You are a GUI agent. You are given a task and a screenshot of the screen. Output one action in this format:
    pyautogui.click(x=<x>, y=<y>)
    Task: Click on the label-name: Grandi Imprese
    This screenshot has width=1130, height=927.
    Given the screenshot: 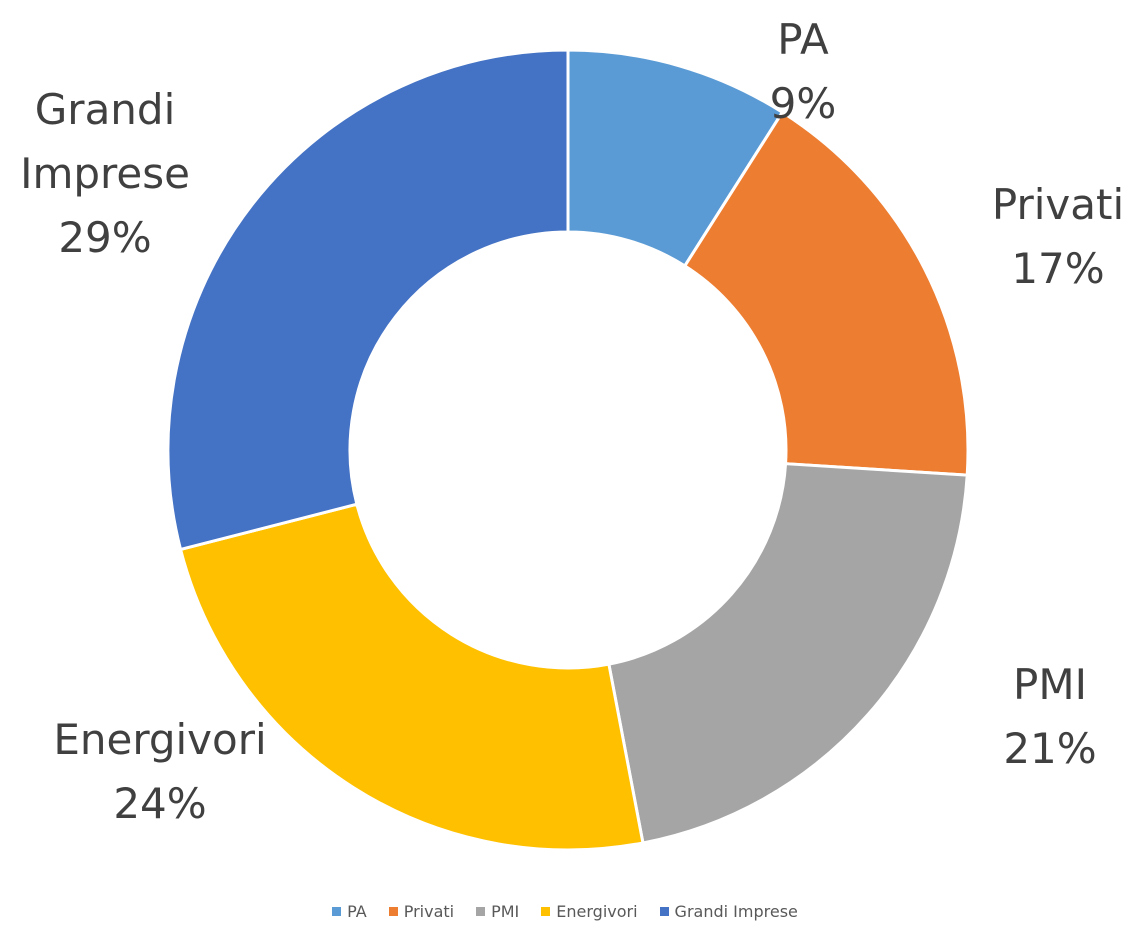 What is the action you would take?
    pyautogui.click(x=105, y=141)
    